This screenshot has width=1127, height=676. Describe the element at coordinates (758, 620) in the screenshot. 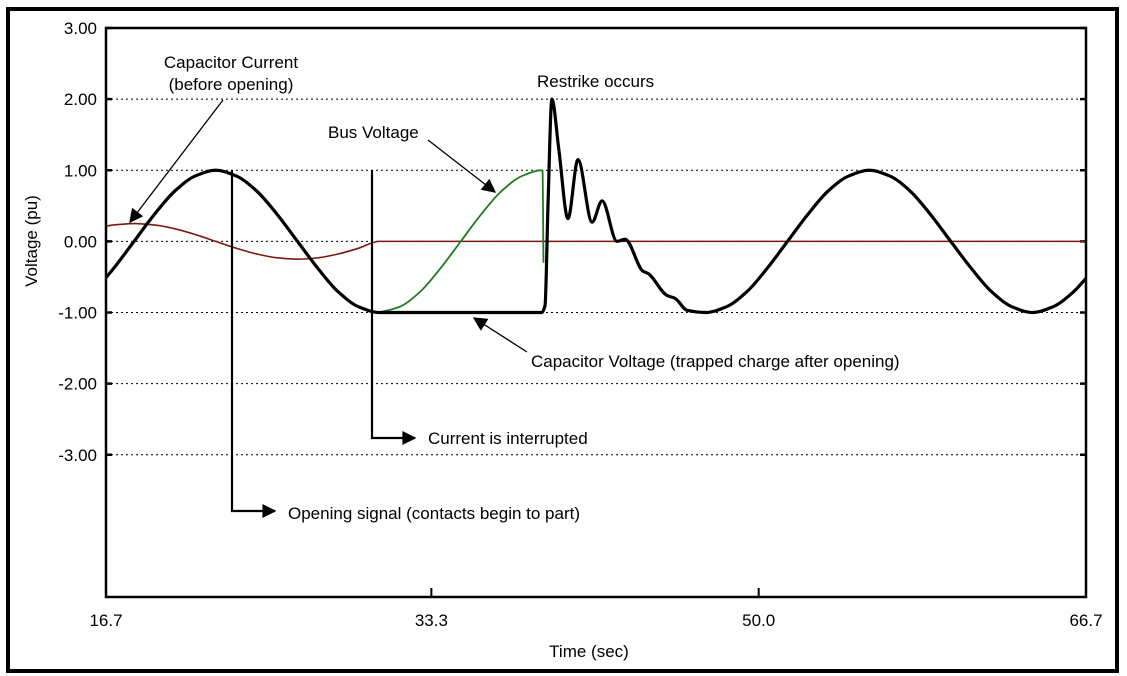

I see `x-tick-label: 50.0` at that location.